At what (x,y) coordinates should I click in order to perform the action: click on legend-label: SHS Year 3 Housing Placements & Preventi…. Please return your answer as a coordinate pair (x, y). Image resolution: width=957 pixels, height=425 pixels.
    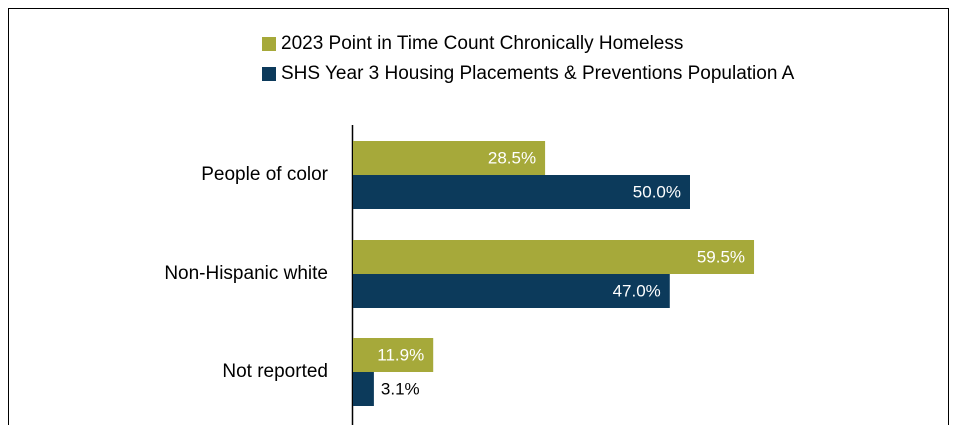
    Looking at the image, I should click on (538, 73).